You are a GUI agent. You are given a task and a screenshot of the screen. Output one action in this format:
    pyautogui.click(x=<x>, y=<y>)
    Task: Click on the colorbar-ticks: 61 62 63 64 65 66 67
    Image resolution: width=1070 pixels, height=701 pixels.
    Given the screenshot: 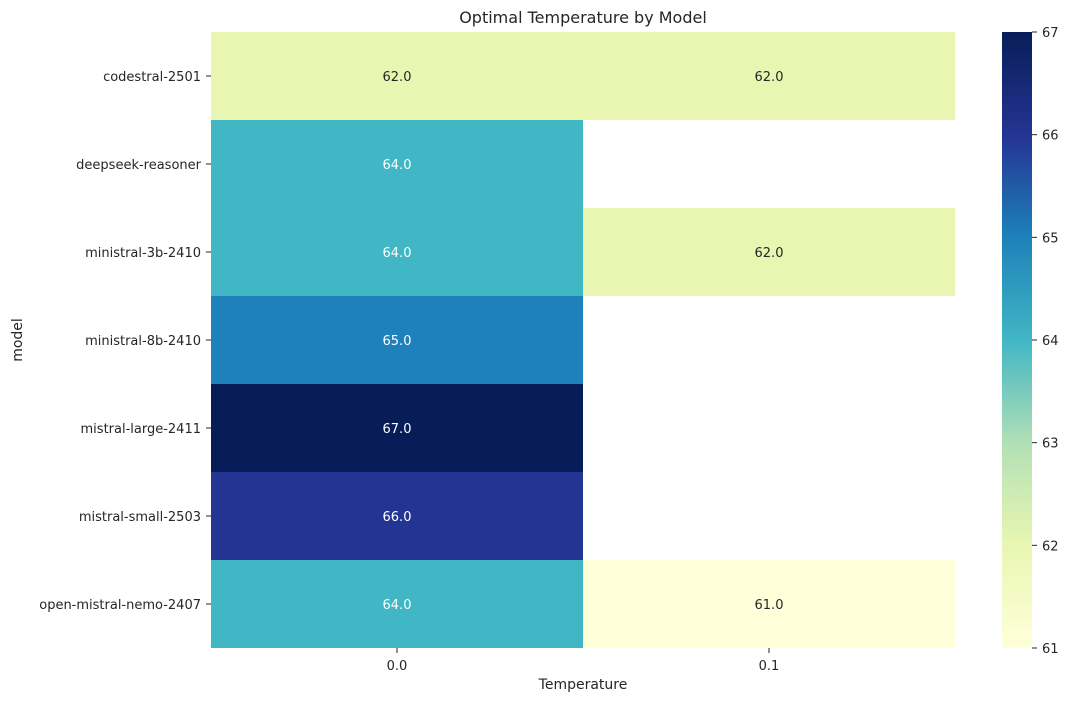 What is the action you would take?
    pyautogui.click(x=1045, y=341)
    